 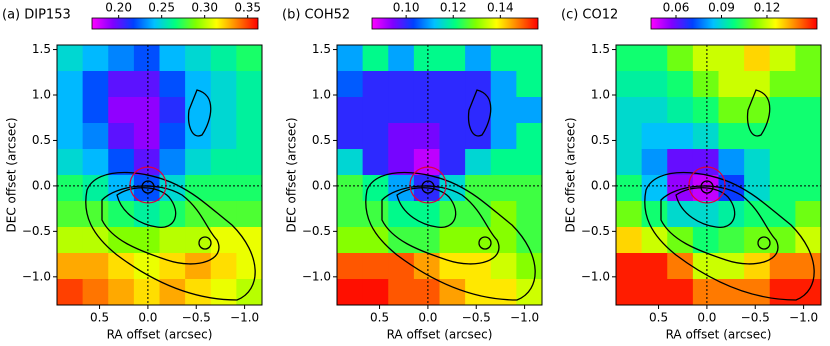 What do you see at coordinates (12, 175) in the screenshot?
I see `y-axis-label: DEC offset (arcsec)` at bounding box center [12, 175].